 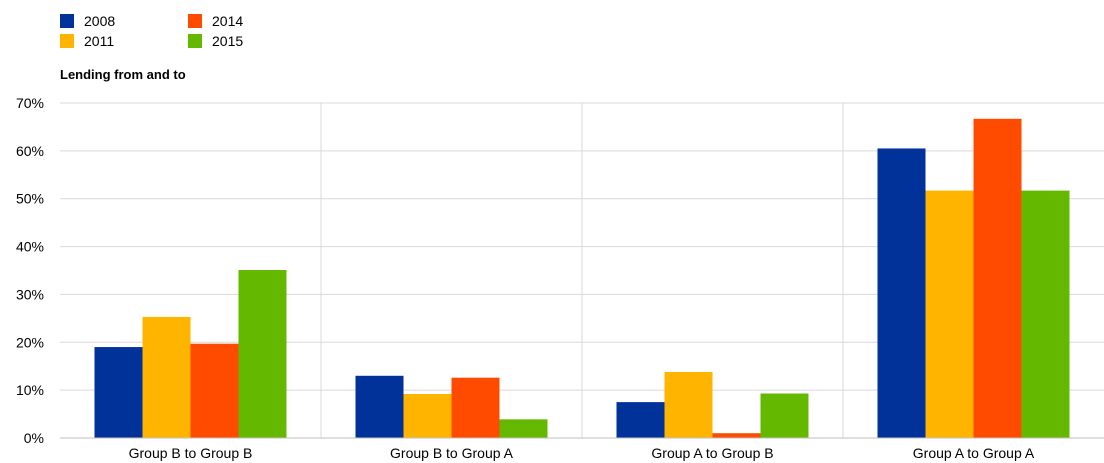 What do you see at coordinates (30, 103) in the screenshot?
I see `y-tick-label: 70%` at bounding box center [30, 103].